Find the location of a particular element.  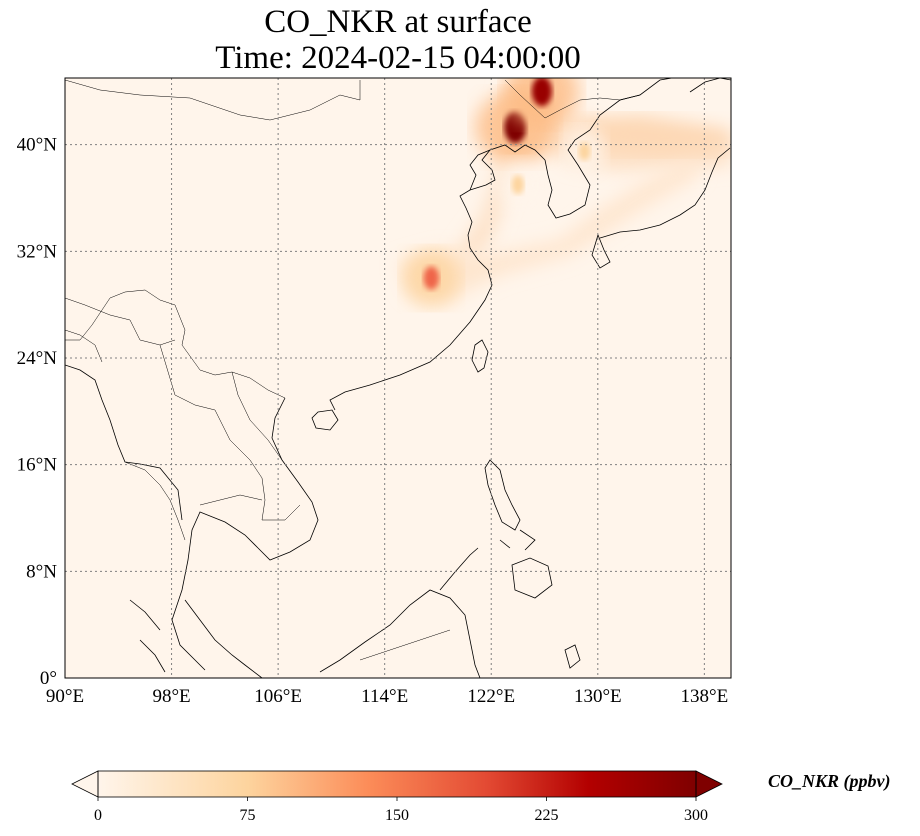

coastline-korea is located at coordinates (592, 156).